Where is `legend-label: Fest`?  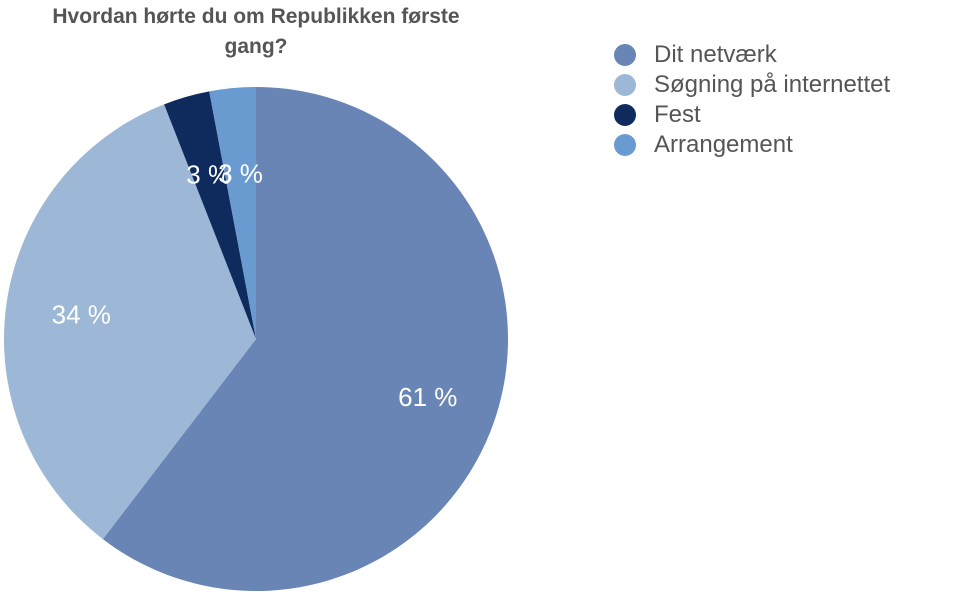 legend-label: Fest is located at coordinates (677, 114).